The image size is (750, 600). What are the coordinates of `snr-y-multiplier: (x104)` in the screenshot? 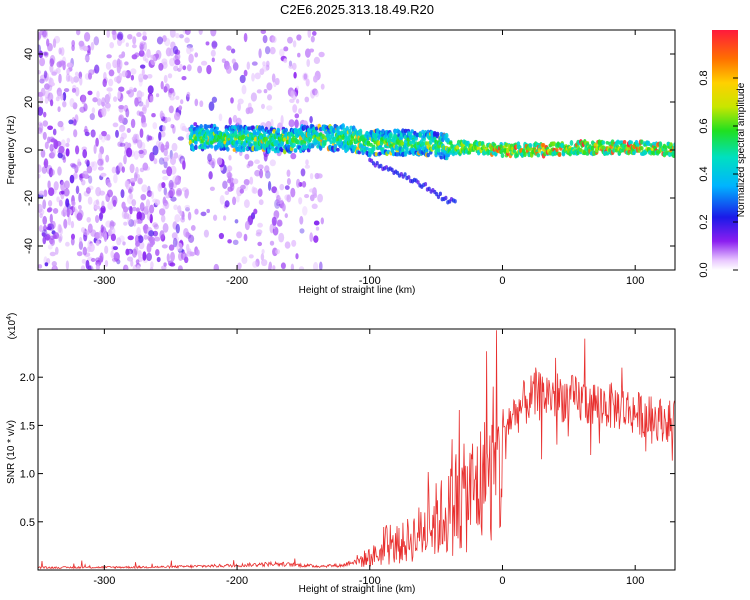 It's located at (12, 326).